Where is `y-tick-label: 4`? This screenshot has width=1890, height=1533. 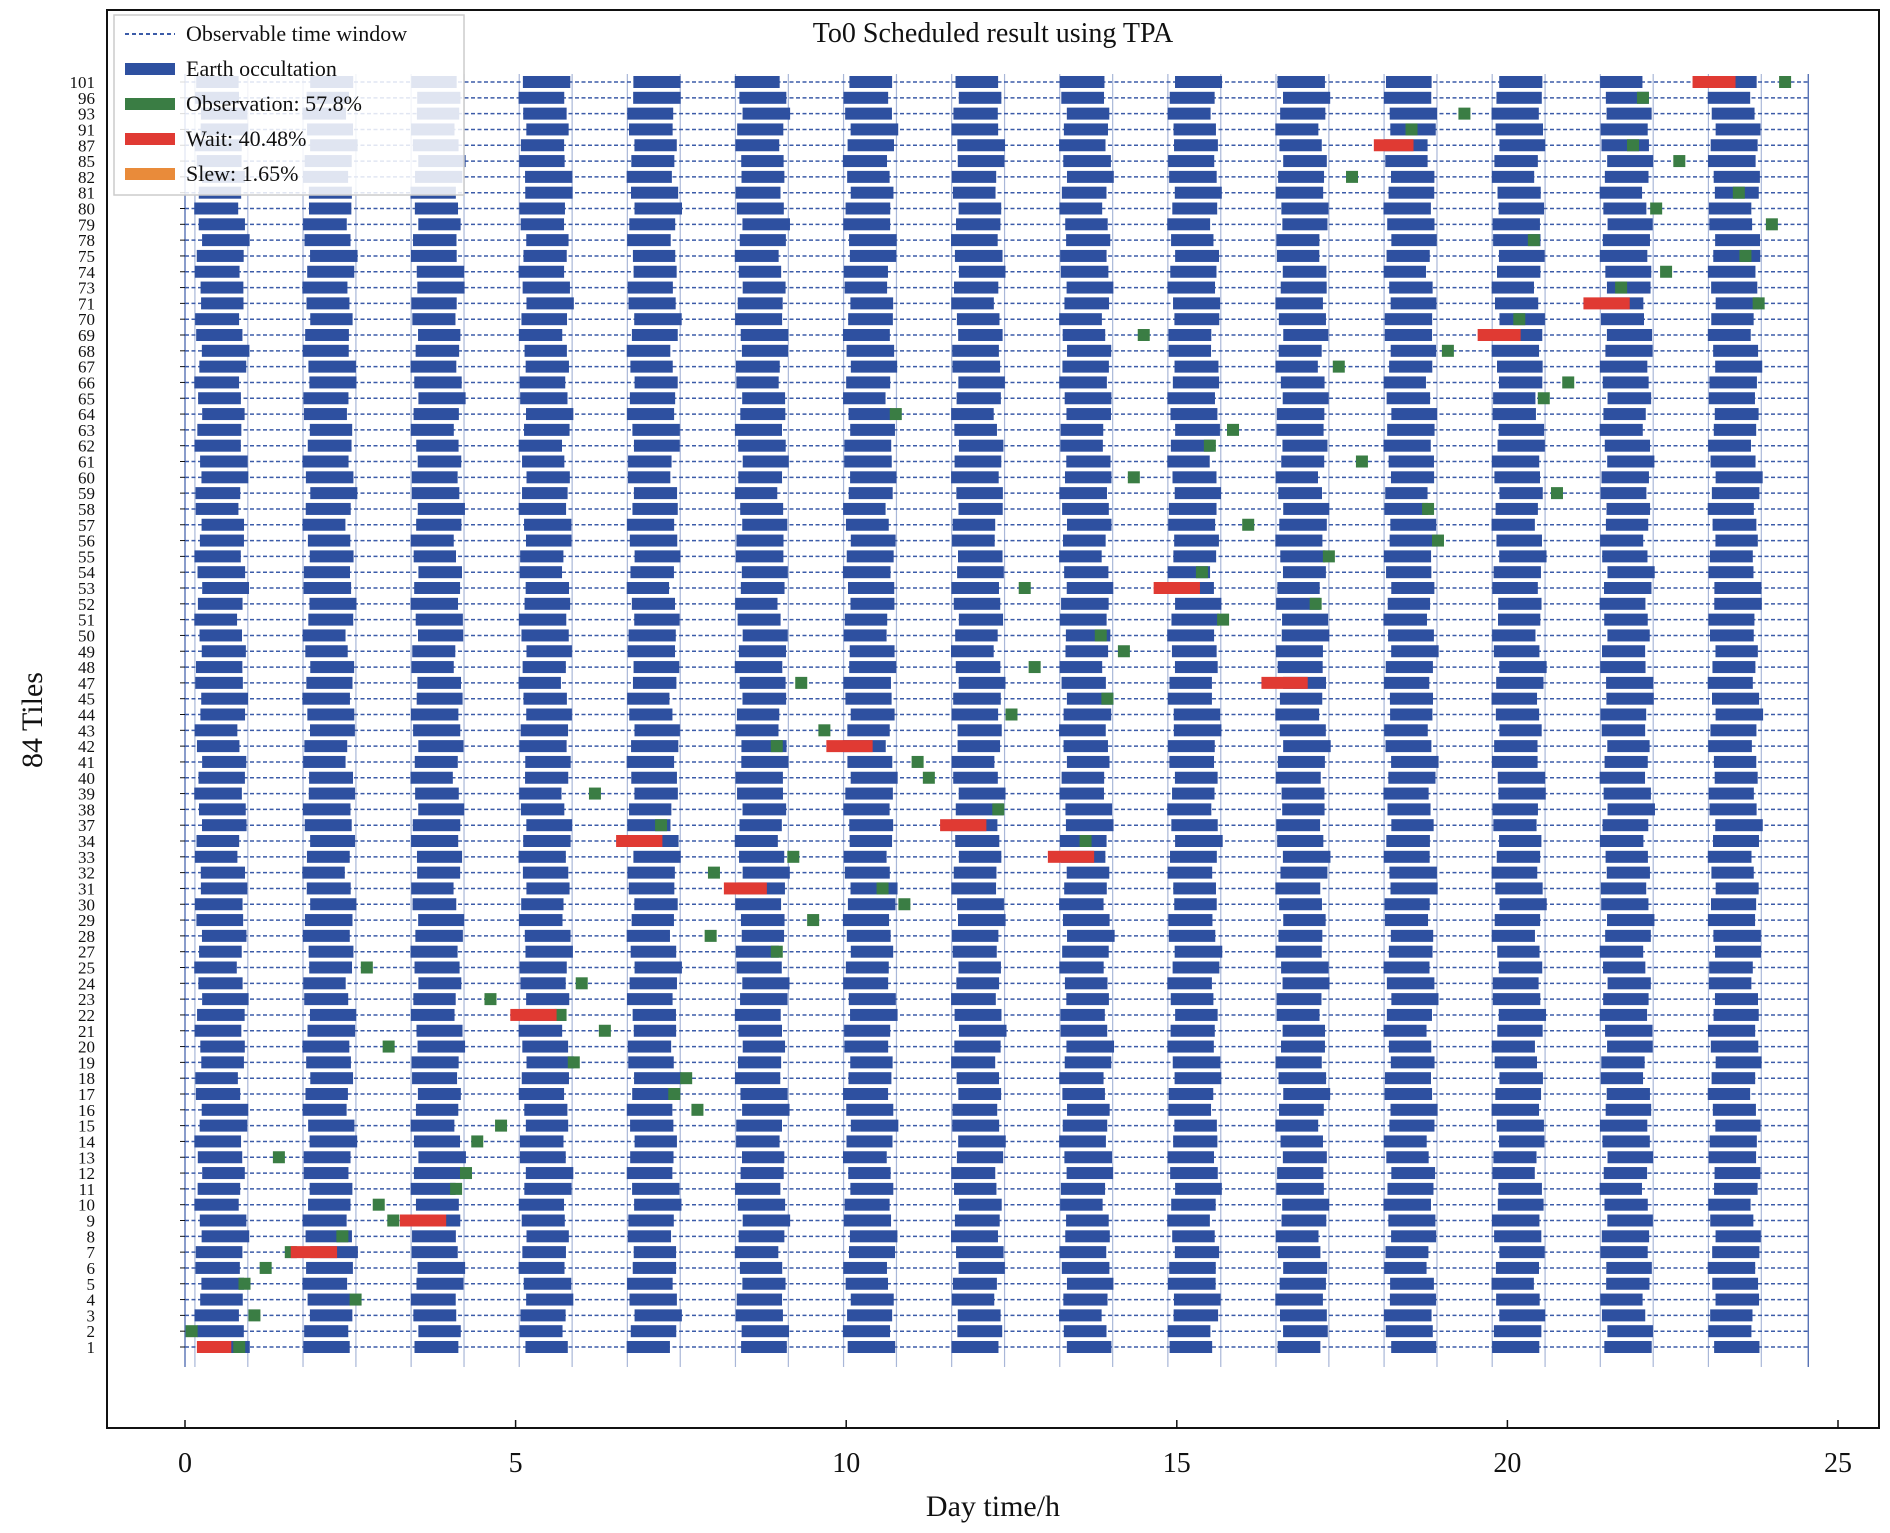 y-tick-label: 4 is located at coordinates (91, 1300).